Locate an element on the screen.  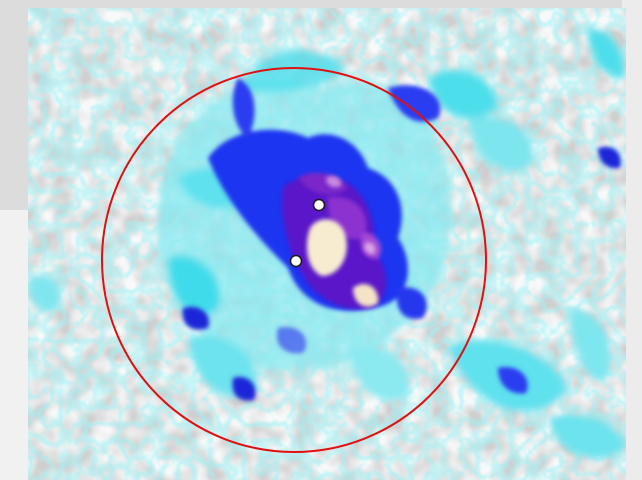
hot-spots is located at coordinates (342, 241).